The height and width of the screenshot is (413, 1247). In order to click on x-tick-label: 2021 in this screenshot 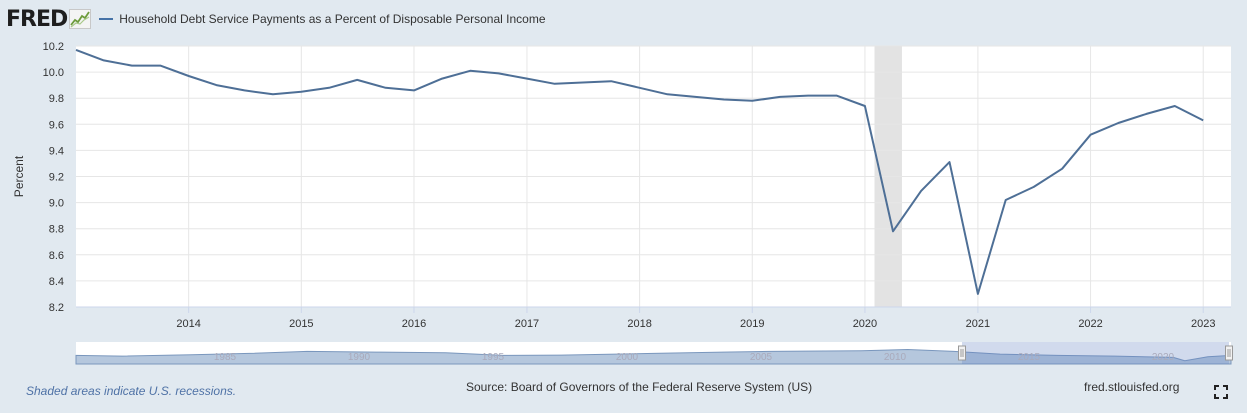, I will do `click(978, 324)`.